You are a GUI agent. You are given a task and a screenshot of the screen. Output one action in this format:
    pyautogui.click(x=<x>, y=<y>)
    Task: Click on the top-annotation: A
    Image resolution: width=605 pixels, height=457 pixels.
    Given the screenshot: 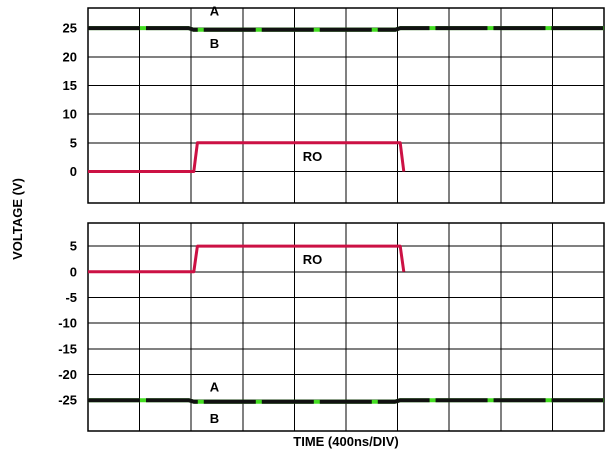 What is the action you would take?
    pyautogui.click(x=215, y=10)
    